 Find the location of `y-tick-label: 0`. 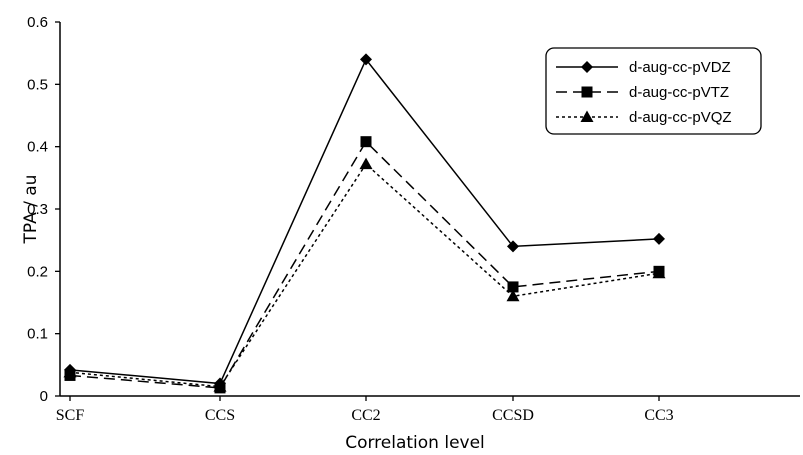

y-tick-label: 0 is located at coordinates (44, 396).